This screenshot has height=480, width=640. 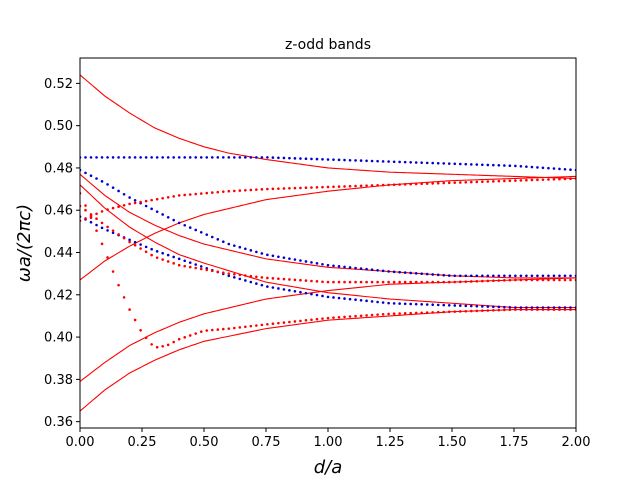 What do you see at coordinates (328, 442) in the screenshot?
I see `x-tick-label: 1.00` at bounding box center [328, 442].